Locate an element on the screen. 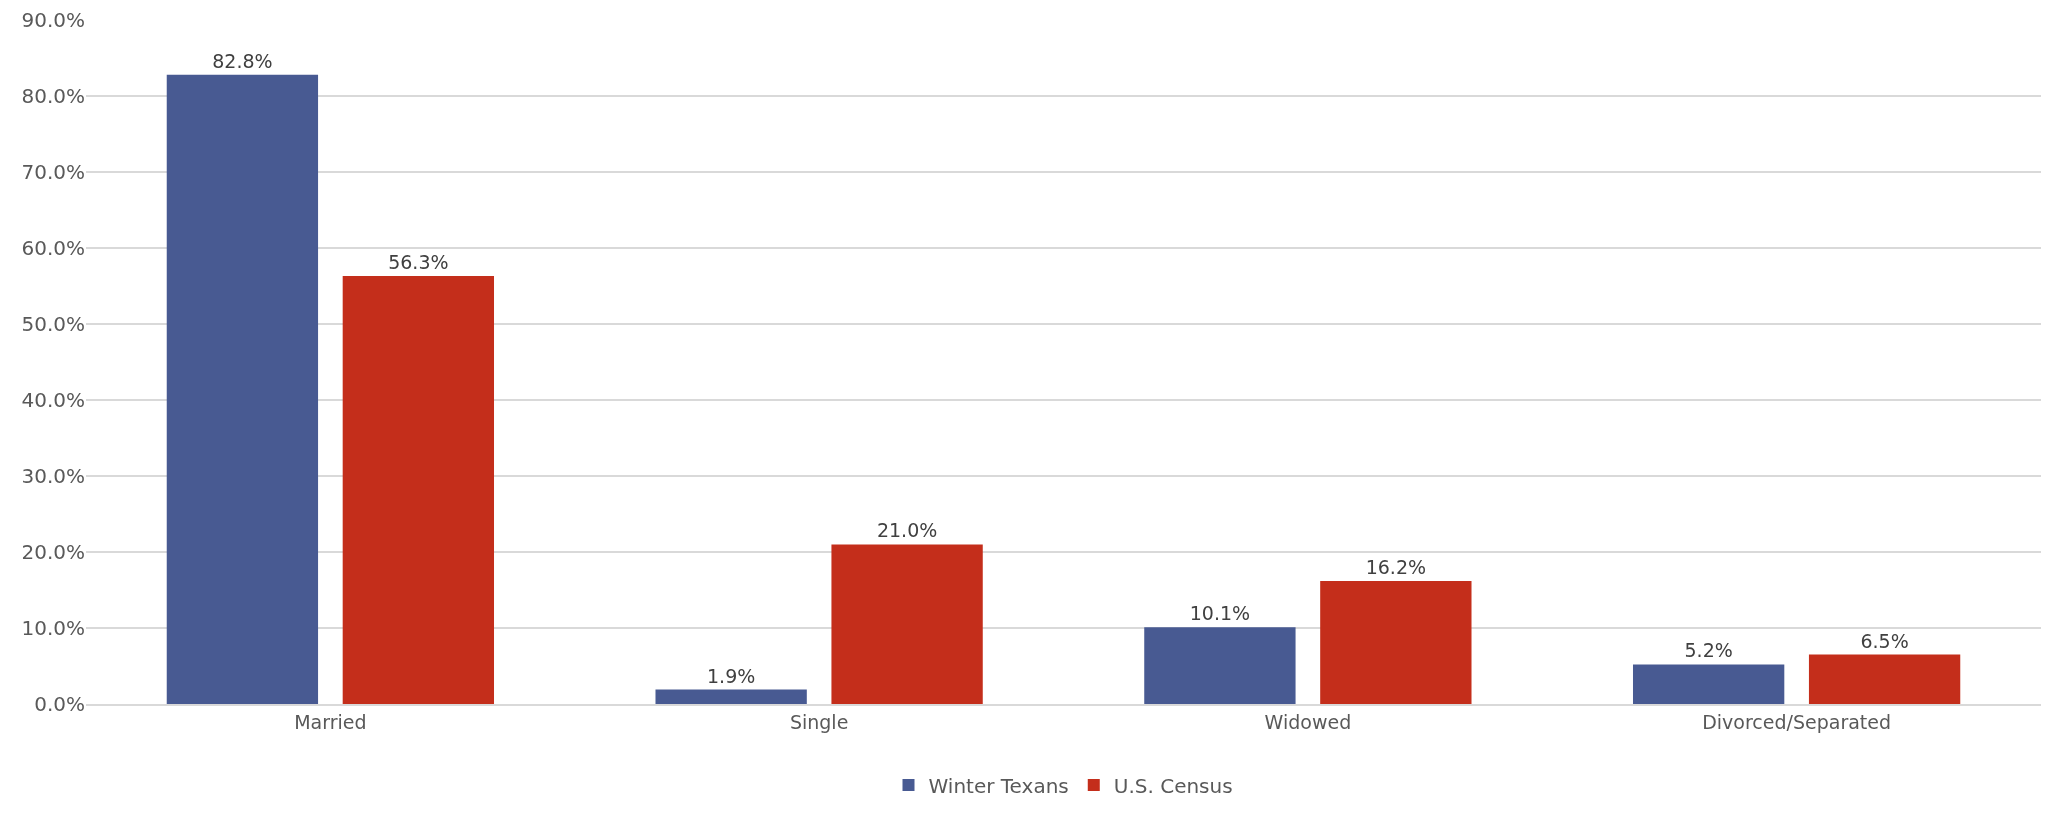  legend-label: U.S. Census is located at coordinates (1173, 785).